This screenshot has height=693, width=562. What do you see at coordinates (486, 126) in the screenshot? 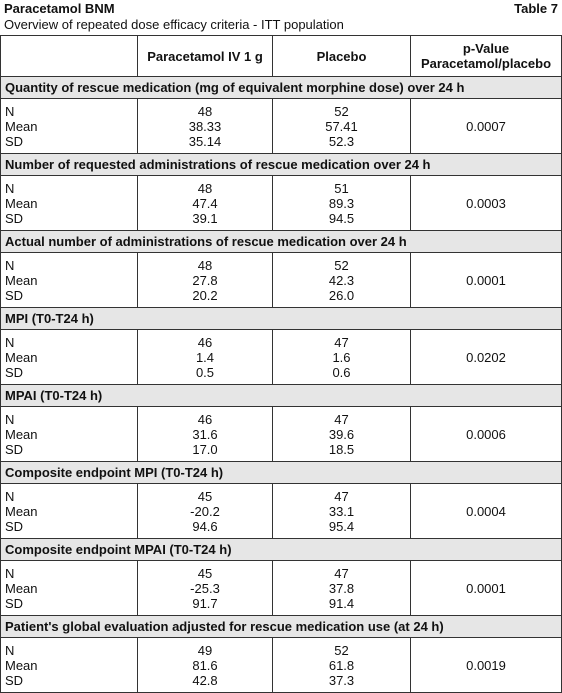
I see `p-value: 0.0007` at bounding box center [486, 126].